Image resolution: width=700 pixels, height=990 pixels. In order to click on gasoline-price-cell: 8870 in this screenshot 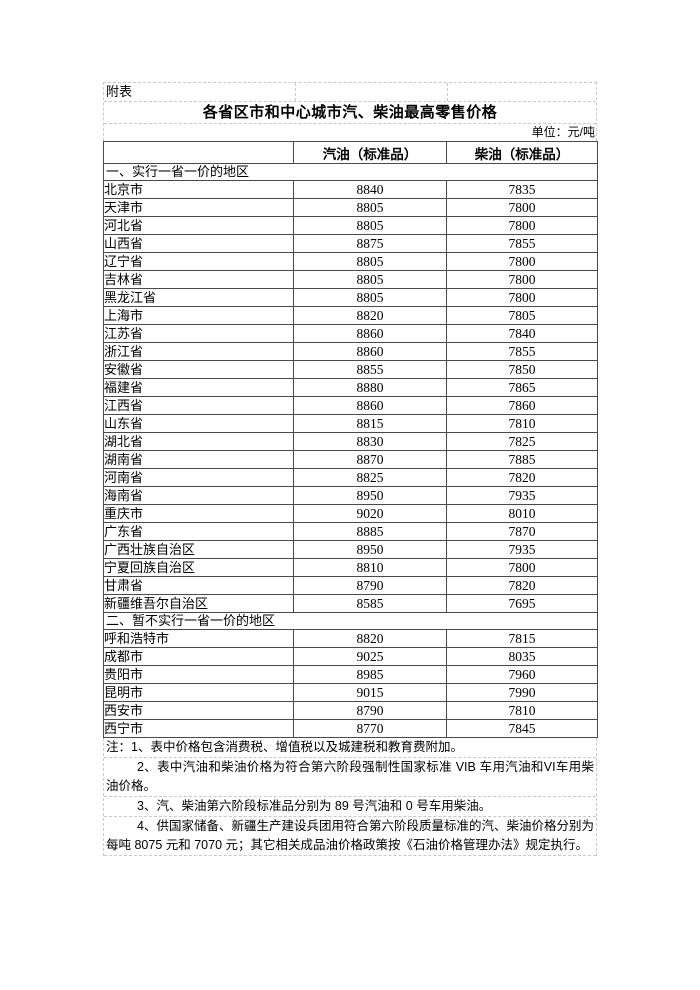, I will do `click(370, 459)`.